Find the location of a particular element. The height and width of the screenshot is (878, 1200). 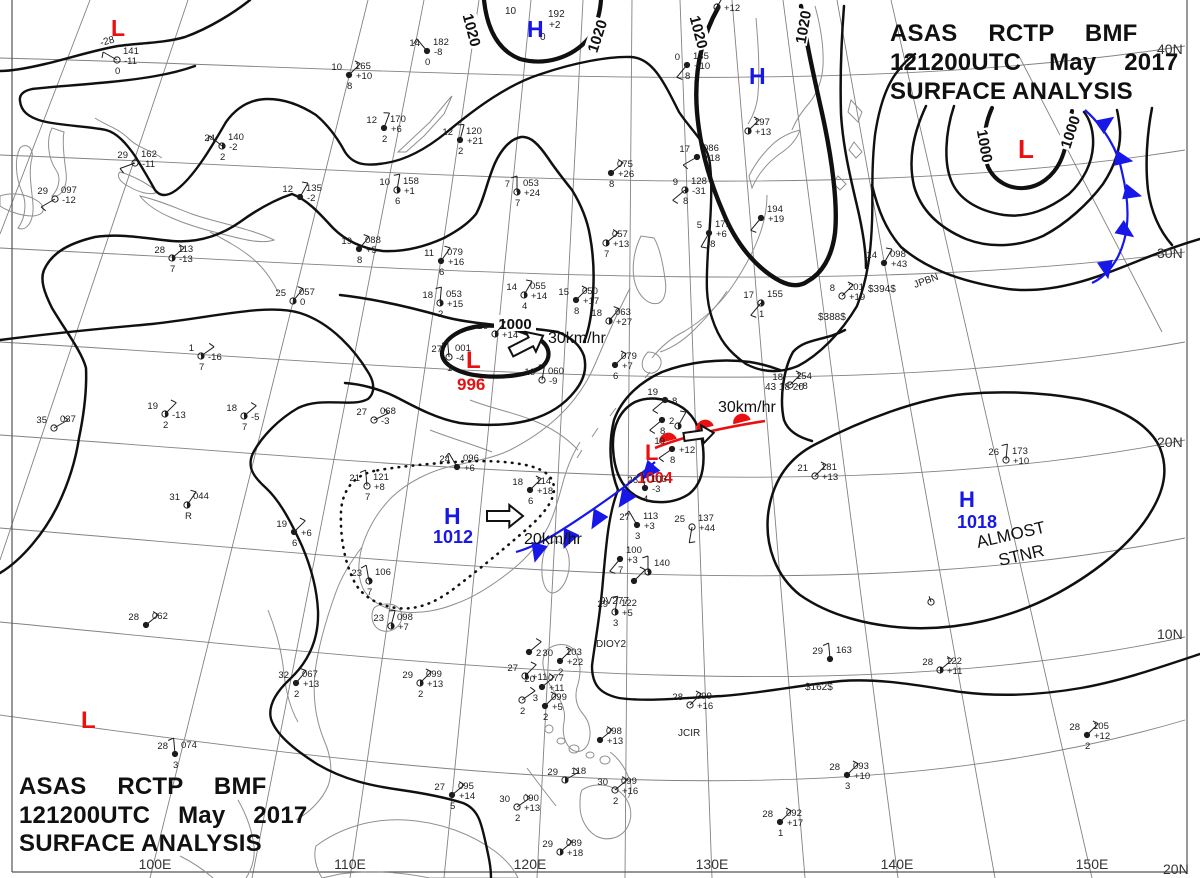

svg-text: 3 is located at coordinates (615, 623).